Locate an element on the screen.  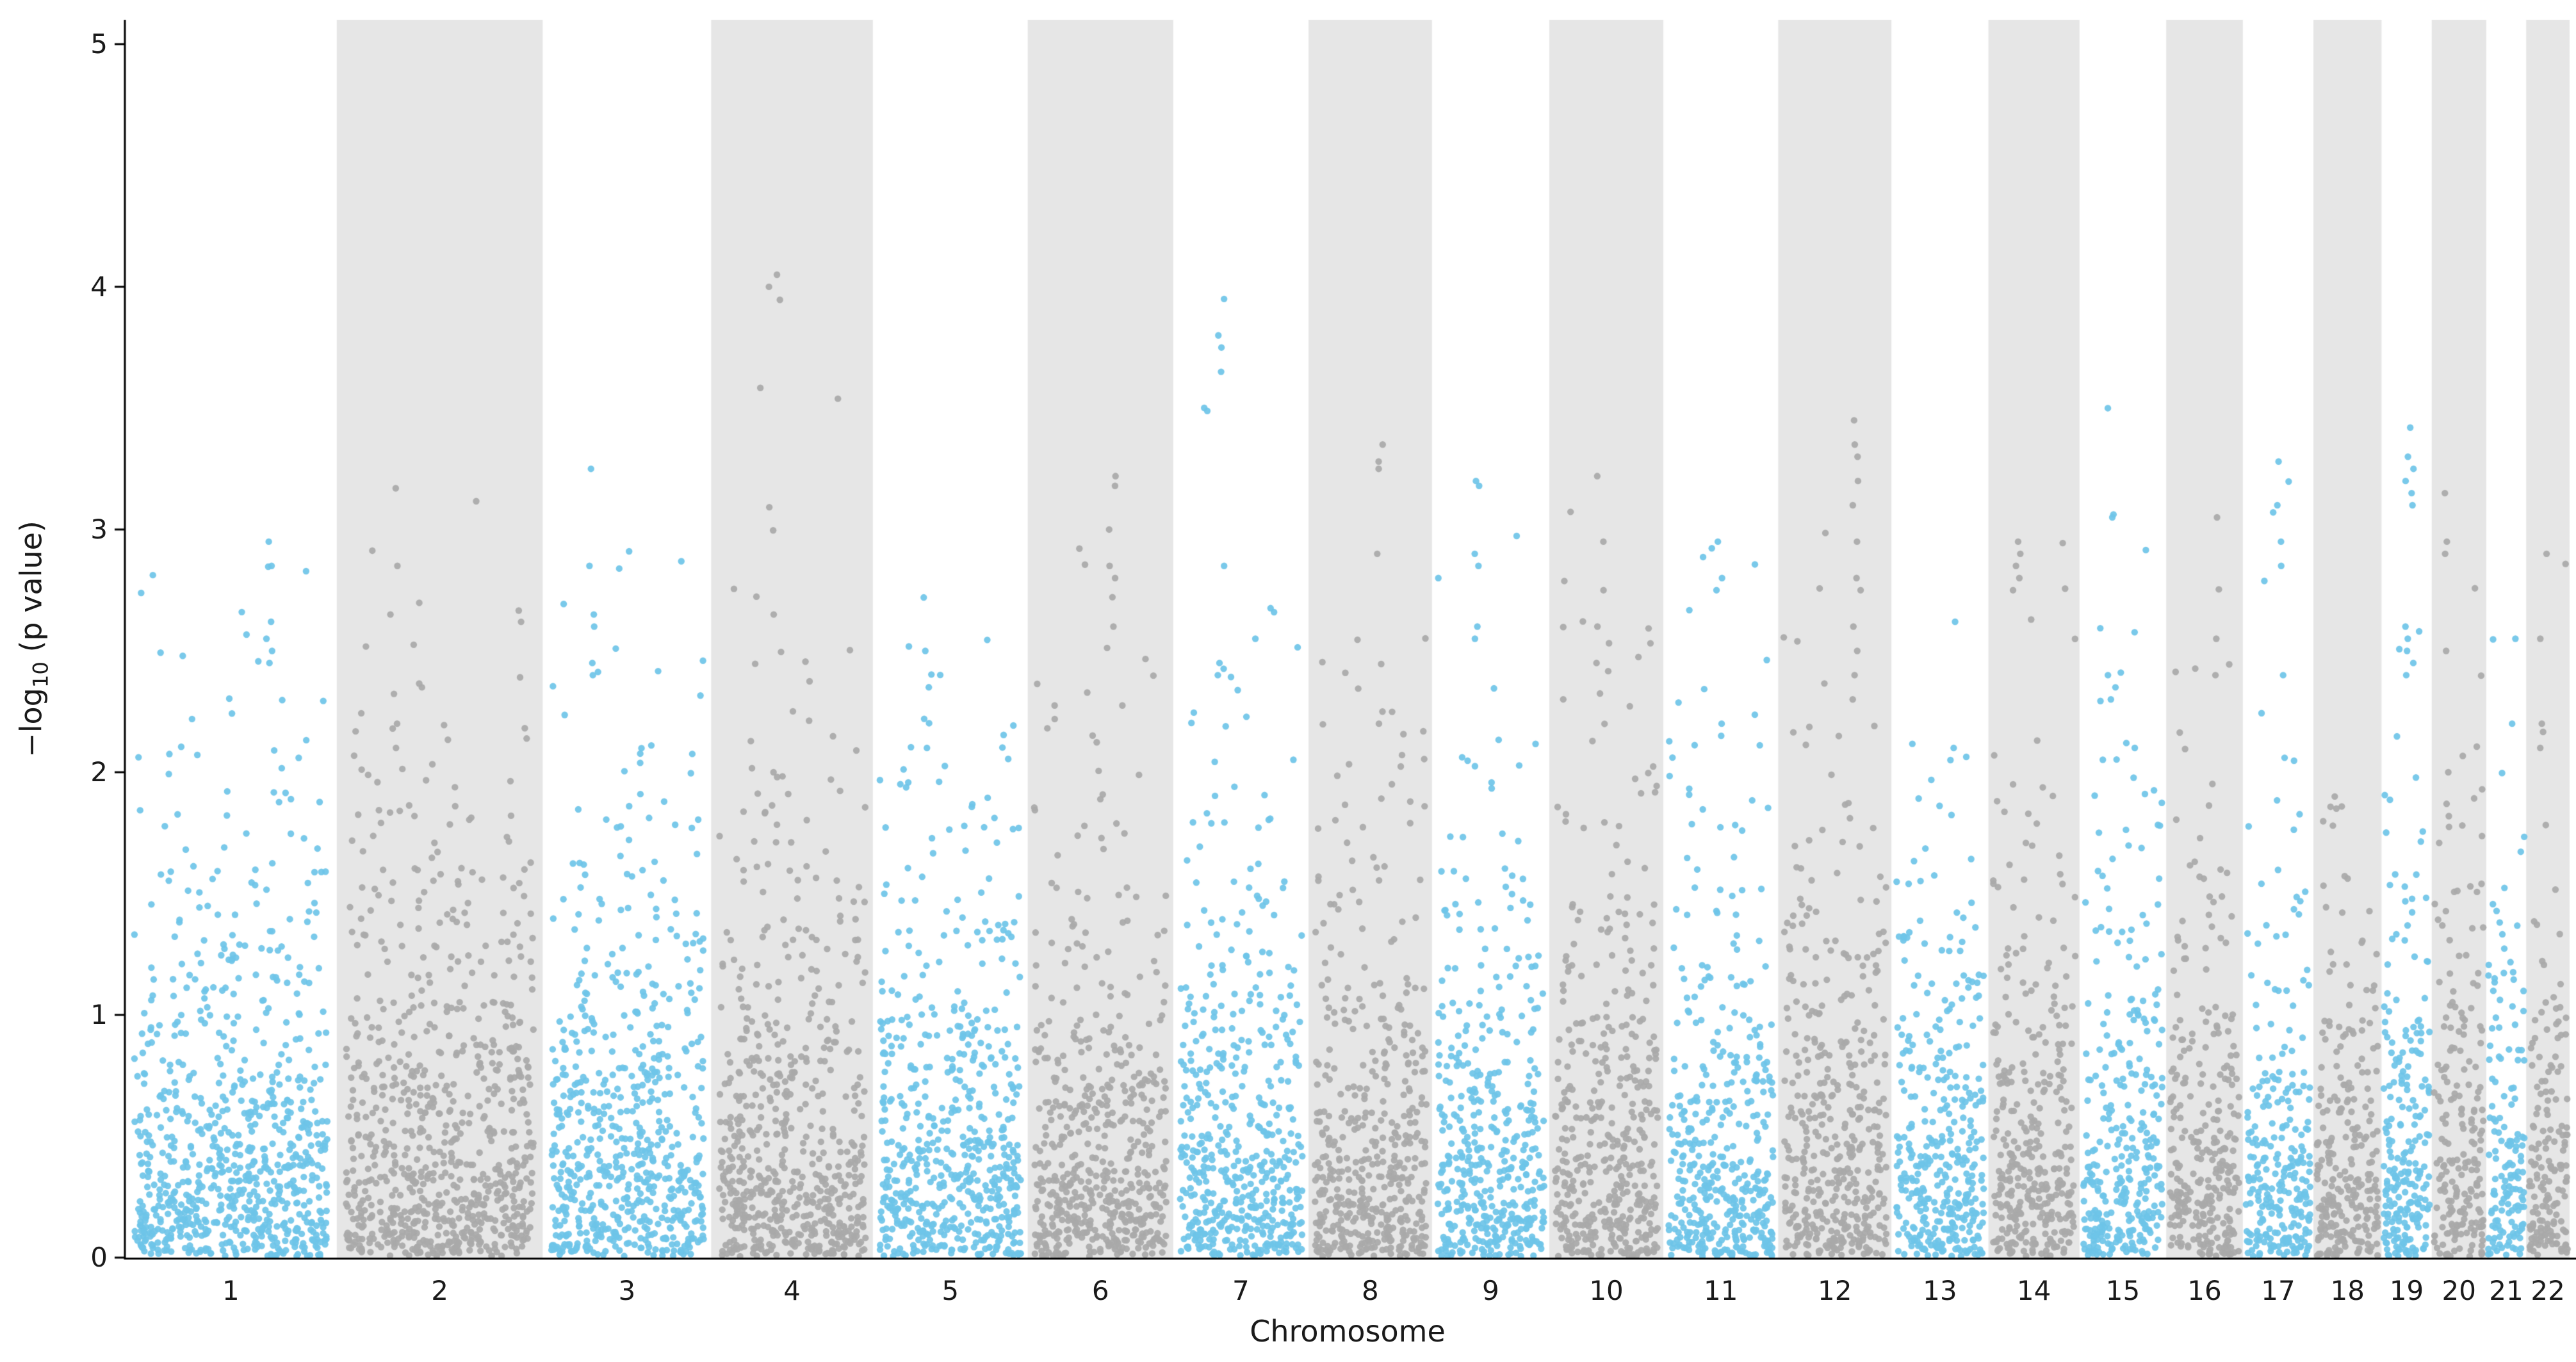
x-tick-label: 7 is located at coordinates (1241, 1290).